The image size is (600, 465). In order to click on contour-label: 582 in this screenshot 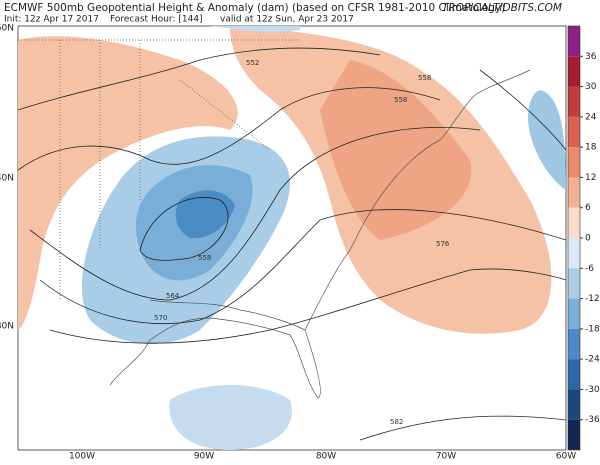, I will do `click(396, 422)`.